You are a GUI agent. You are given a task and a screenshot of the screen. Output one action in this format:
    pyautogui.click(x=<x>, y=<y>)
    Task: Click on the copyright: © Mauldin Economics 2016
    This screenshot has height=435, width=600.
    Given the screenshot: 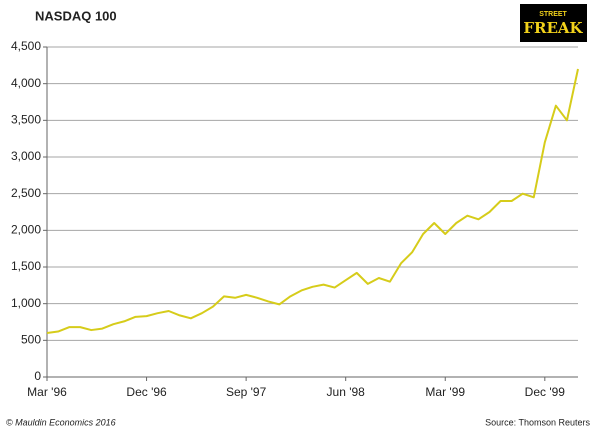 What is the action you would take?
    pyautogui.click(x=61, y=422)
    